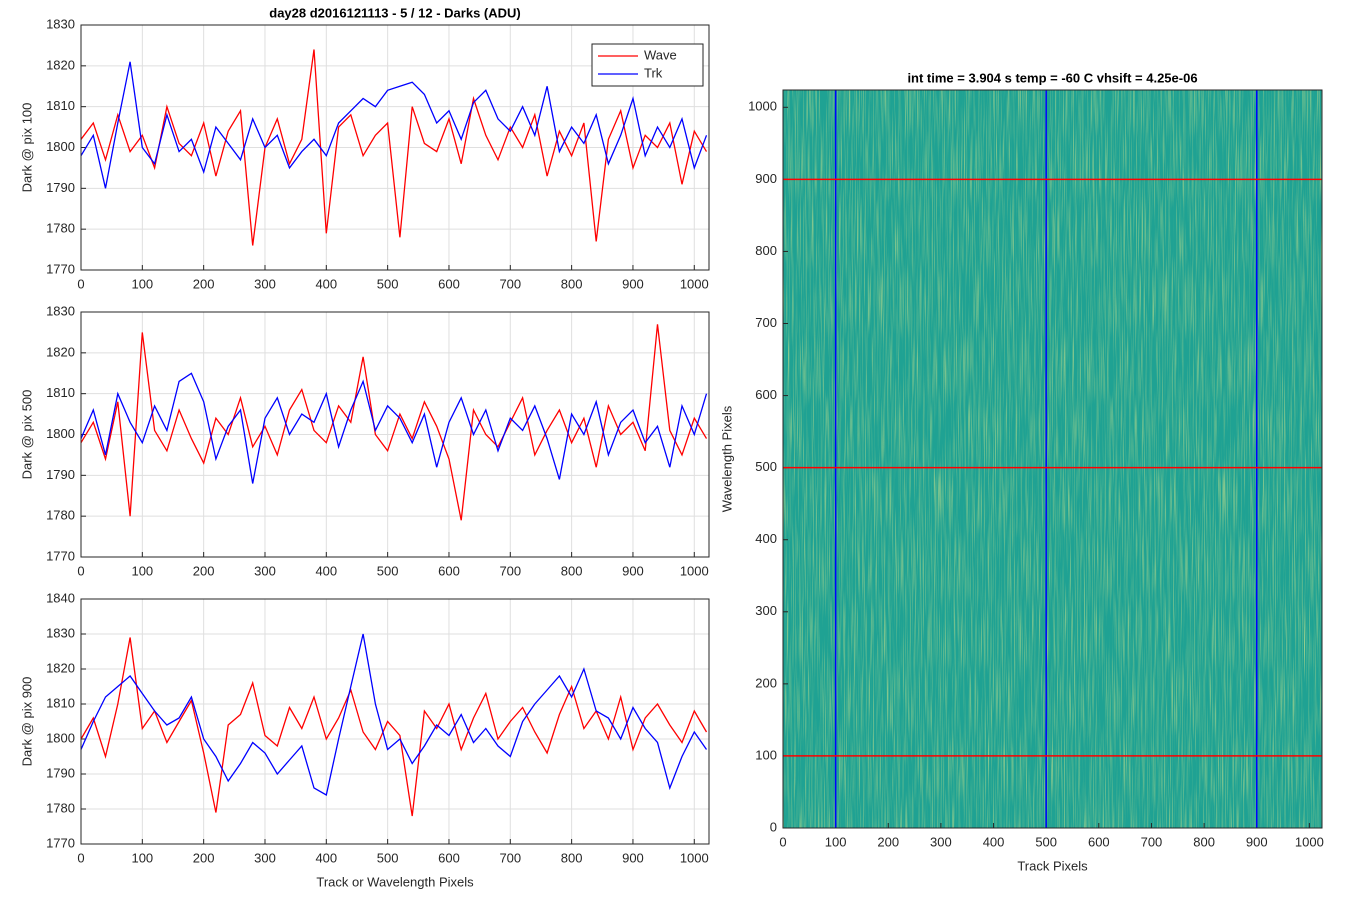  What do you see at coordinates (26, 435) in the screenshot?
I see `y-axis-label: Dark @ pix 500` at bounding box center [26, 435].